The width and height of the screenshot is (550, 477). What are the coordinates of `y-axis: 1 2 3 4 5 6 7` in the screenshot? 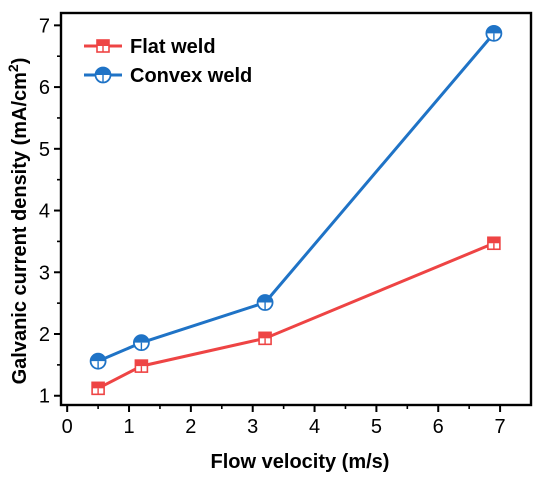 It's located at (50, 211).